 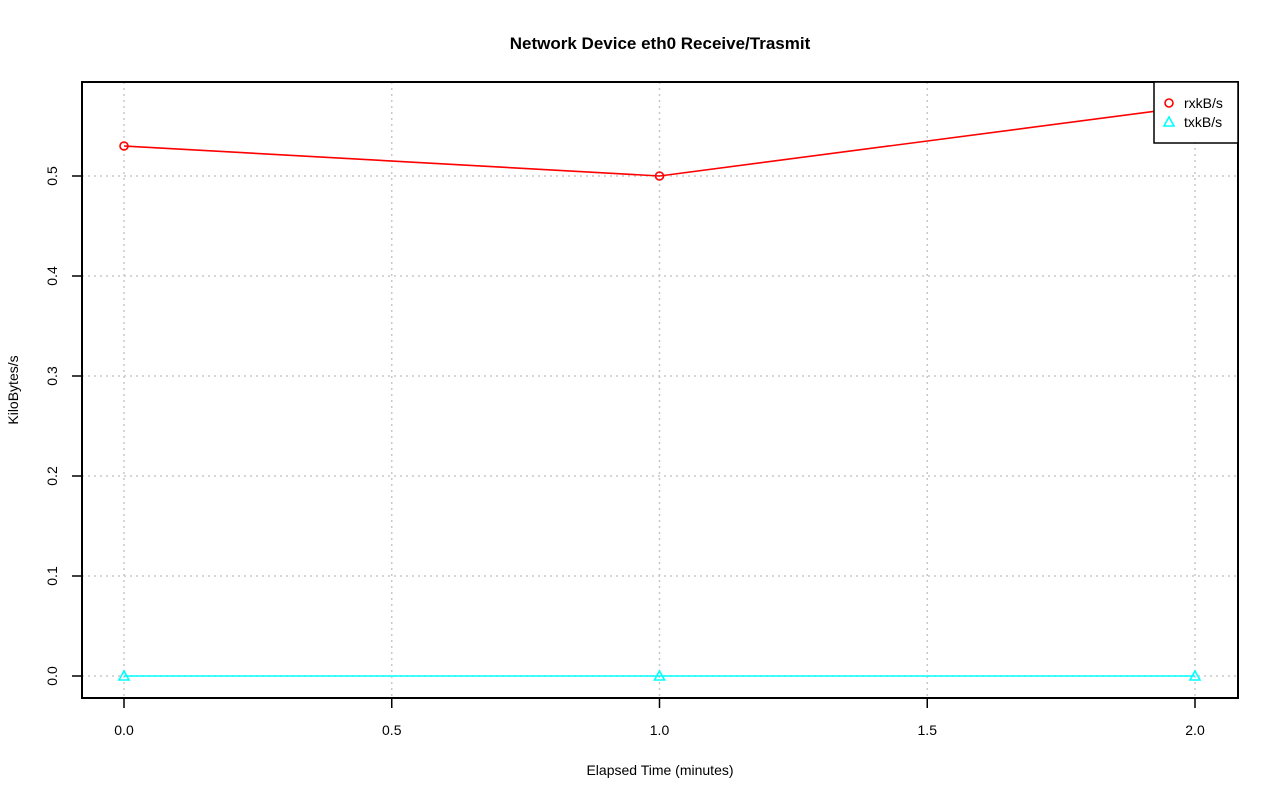 What do you see at coordinates (1195, 730) in the screenshot?
I see `x-tick-label: 2.0` at bounding box center [1195, 730].